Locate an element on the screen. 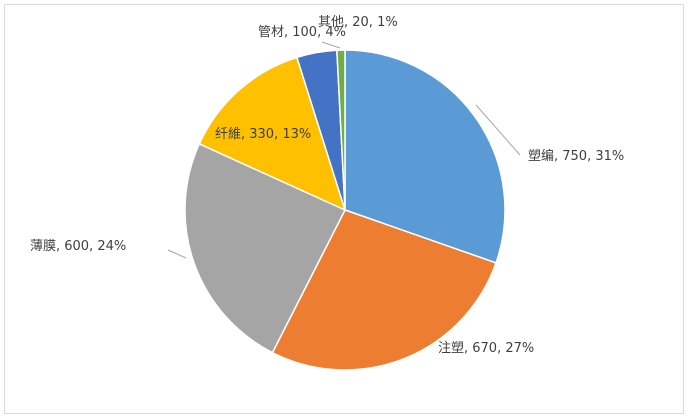  data-label: 纤維, 330, 13% is located at coordinates (263, 134).